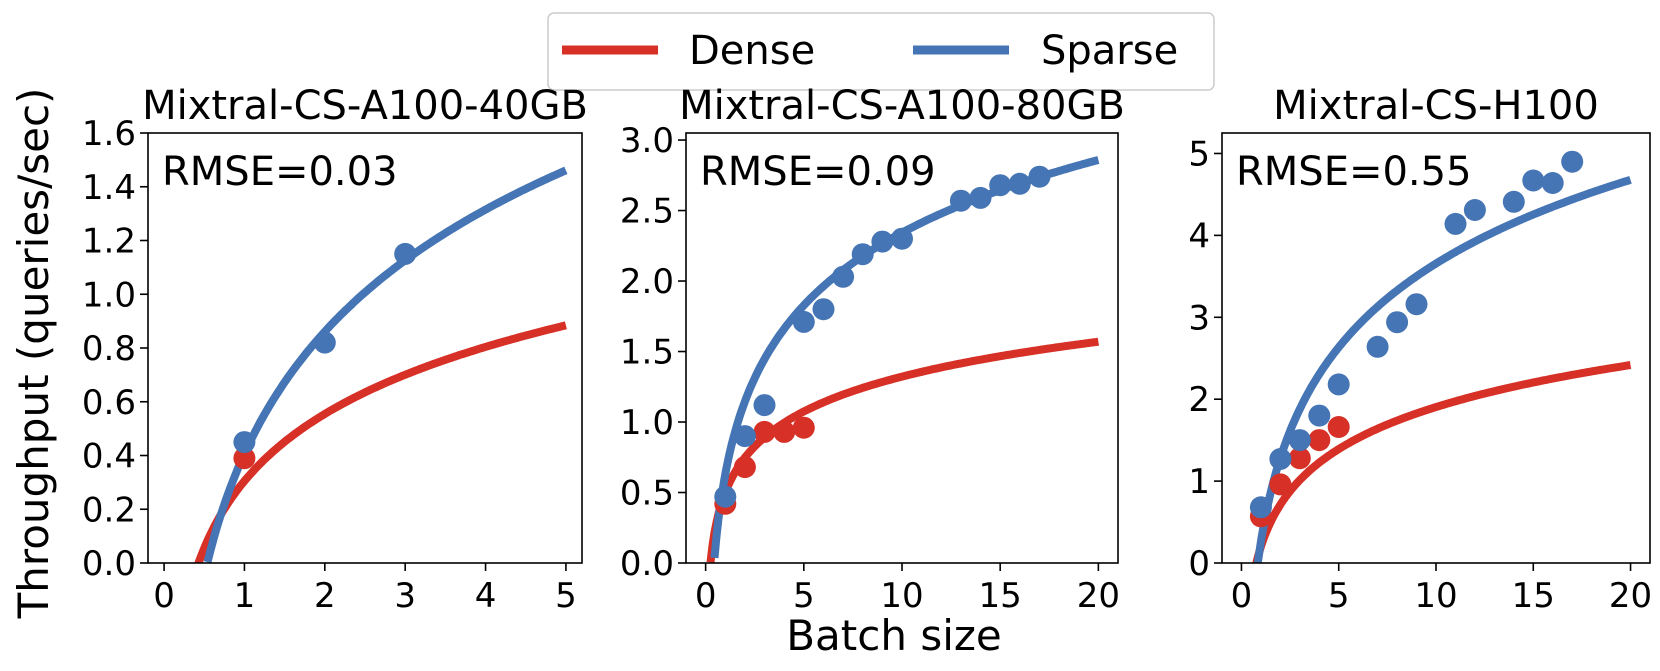  Describe the element at coordinates (1199, 154) in the screenshot. I see `y-tick-label: 5` at that location.